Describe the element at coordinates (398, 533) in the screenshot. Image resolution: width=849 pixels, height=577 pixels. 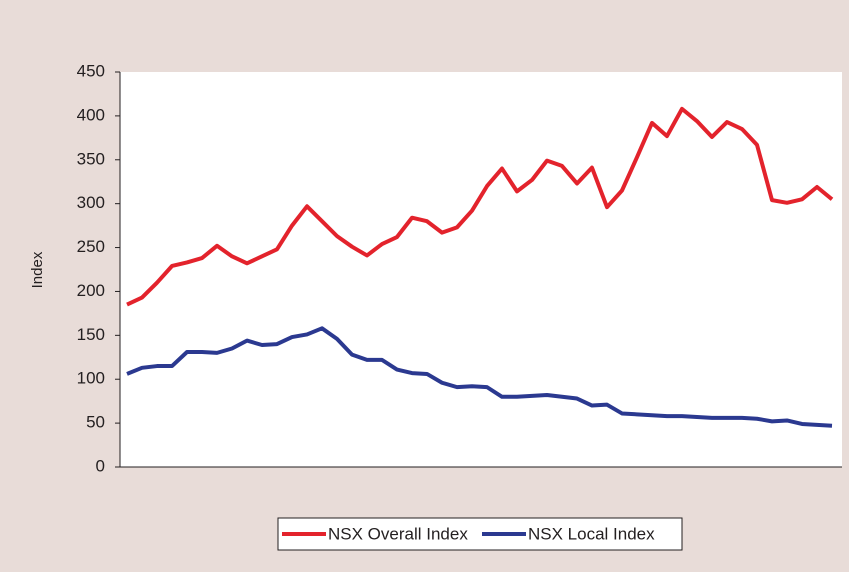
I see `legend-label: NSX Overall Index` at that location.